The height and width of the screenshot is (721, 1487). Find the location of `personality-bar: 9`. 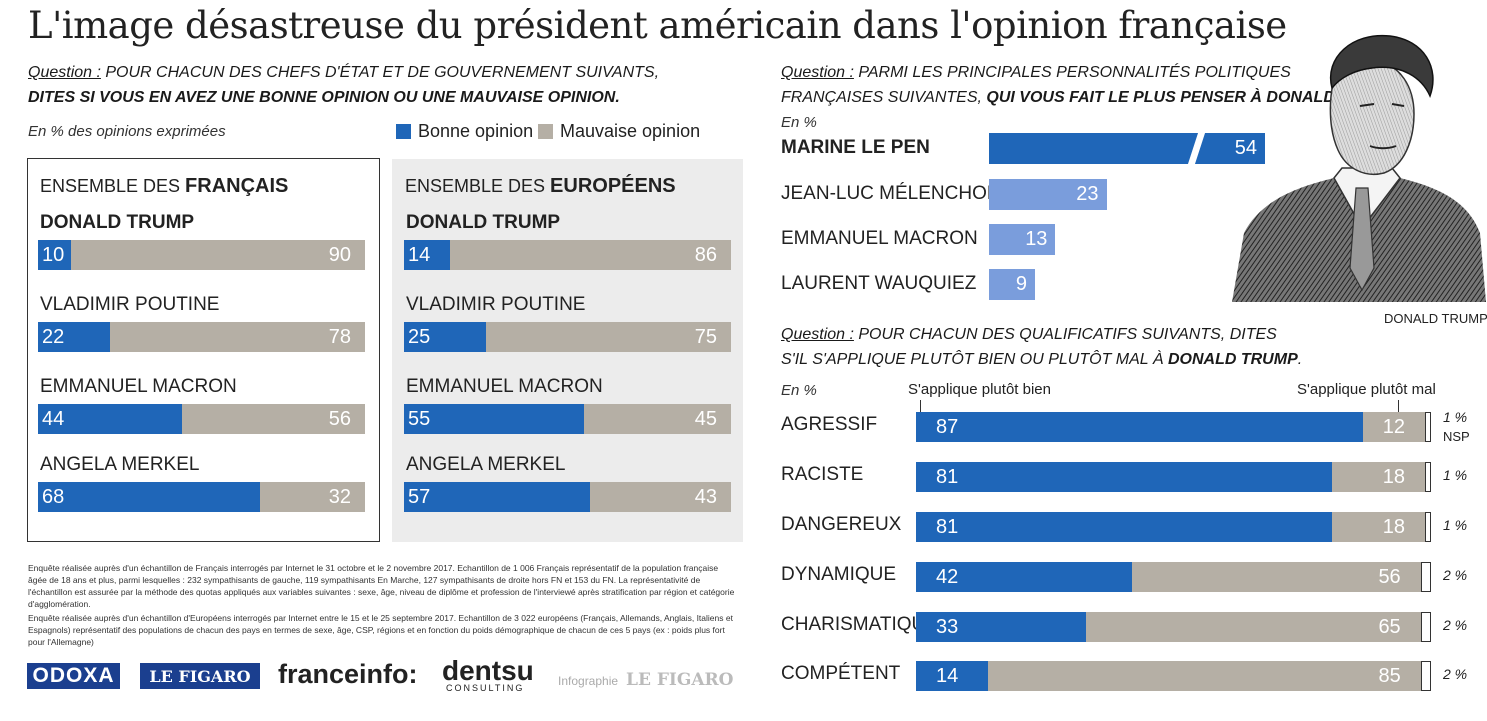

personality-bar: 9 is located at coordinates (1012, 284).